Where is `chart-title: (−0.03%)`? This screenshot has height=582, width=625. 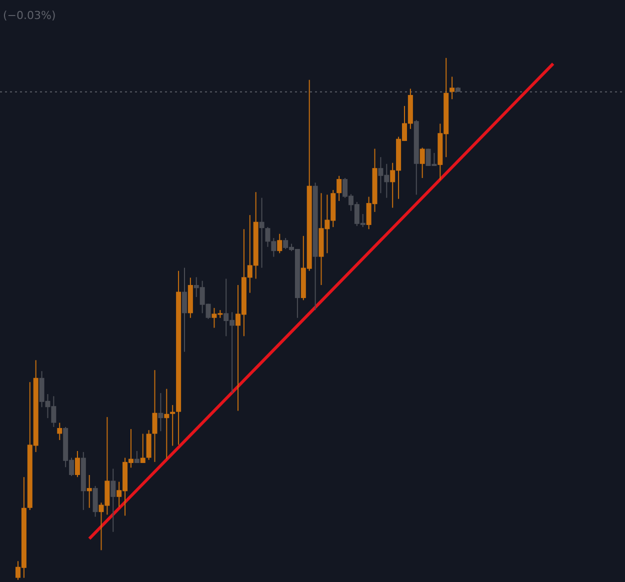 chart-title: (−0.03%) is located at coordinates (29, 15).